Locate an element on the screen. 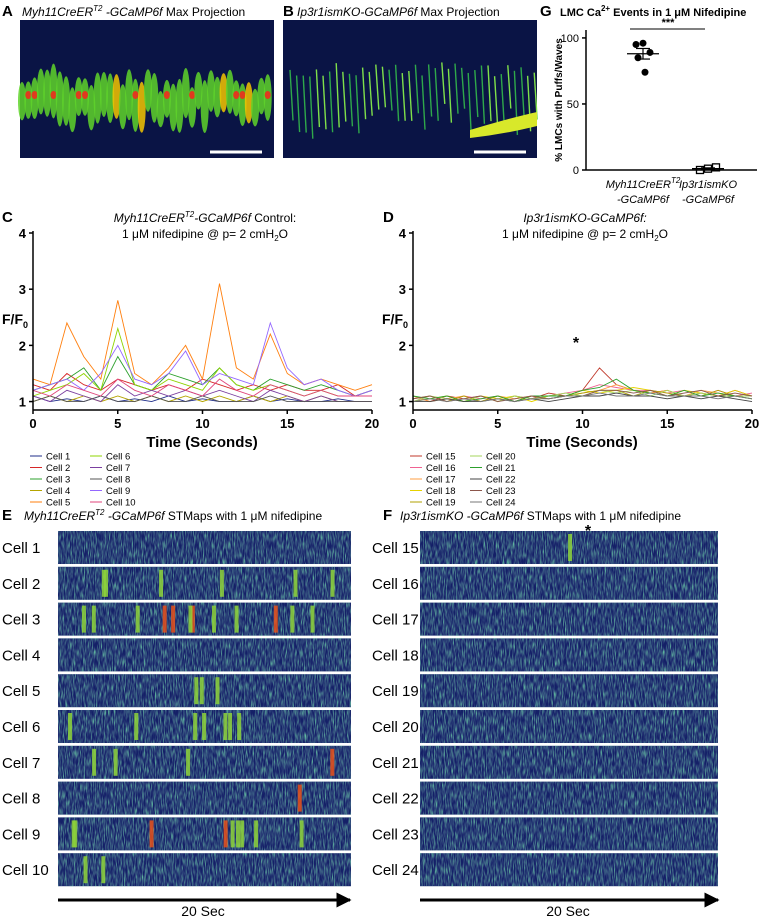  category-sup: T2 is located at coordinates (676, 180).